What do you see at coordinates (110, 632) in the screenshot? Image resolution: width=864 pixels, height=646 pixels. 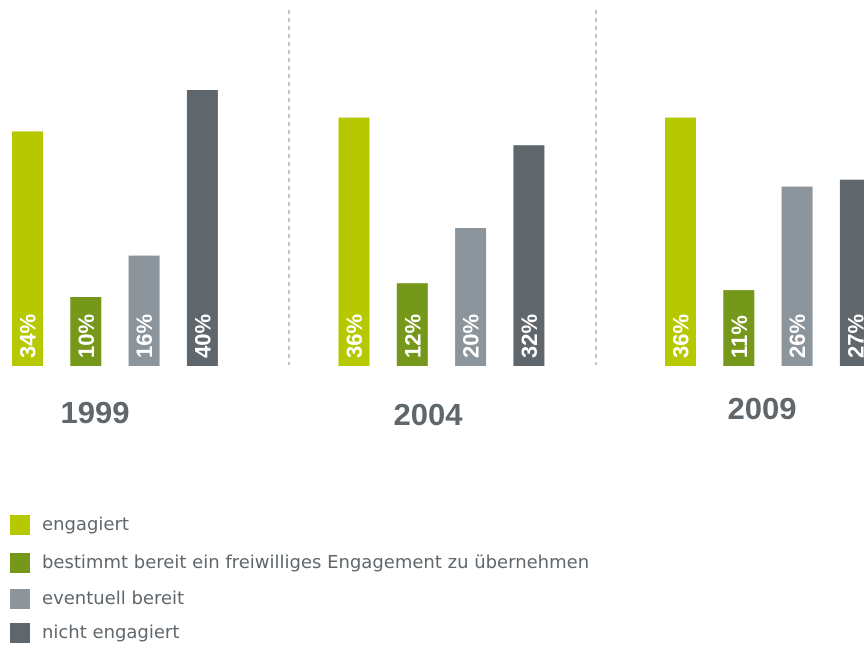 I see `legend-label: nicht engagiert` at bounding box center [110, 632].